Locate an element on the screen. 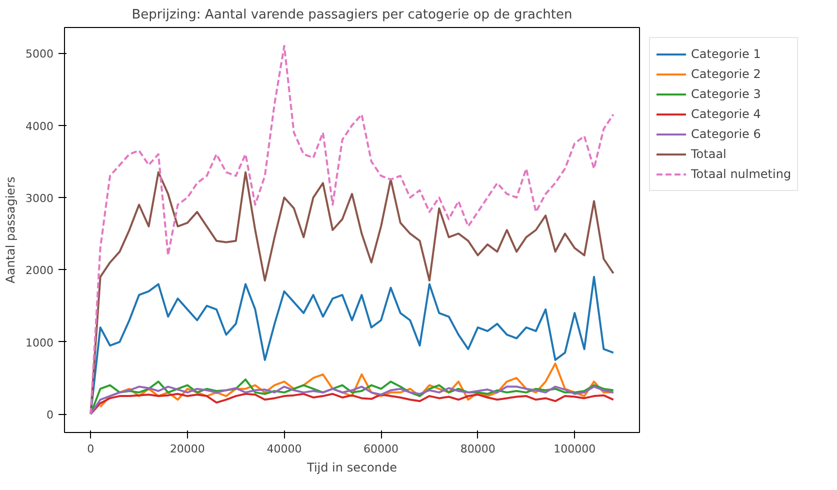  x-tick-label: 100000 is located at coordinates (575, 449).